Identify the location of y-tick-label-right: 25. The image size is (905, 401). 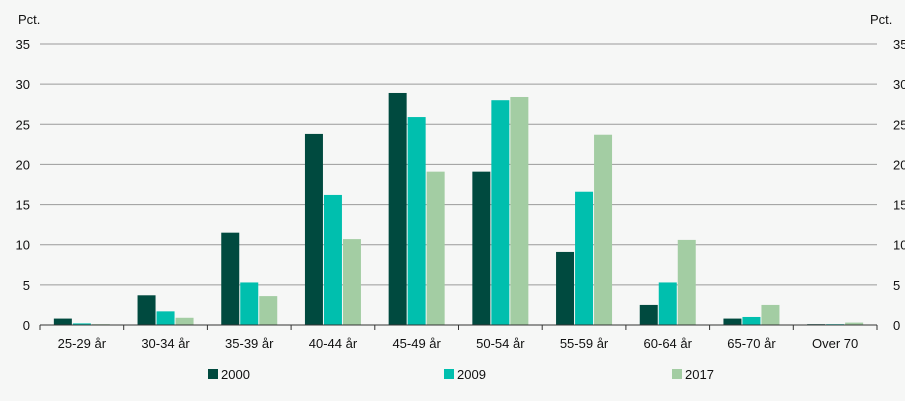
(899, 124).